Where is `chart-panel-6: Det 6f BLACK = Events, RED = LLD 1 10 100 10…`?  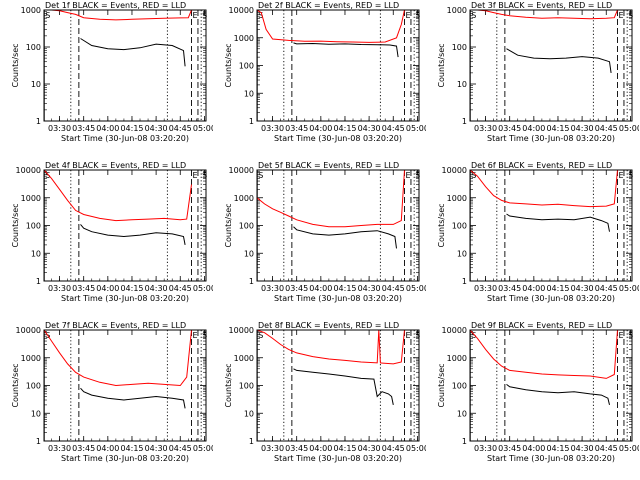
chart-panel-6: Det 6f BLACK = Events, RED = LLD 1 10 100 10… is located at coordinates (538, 232).